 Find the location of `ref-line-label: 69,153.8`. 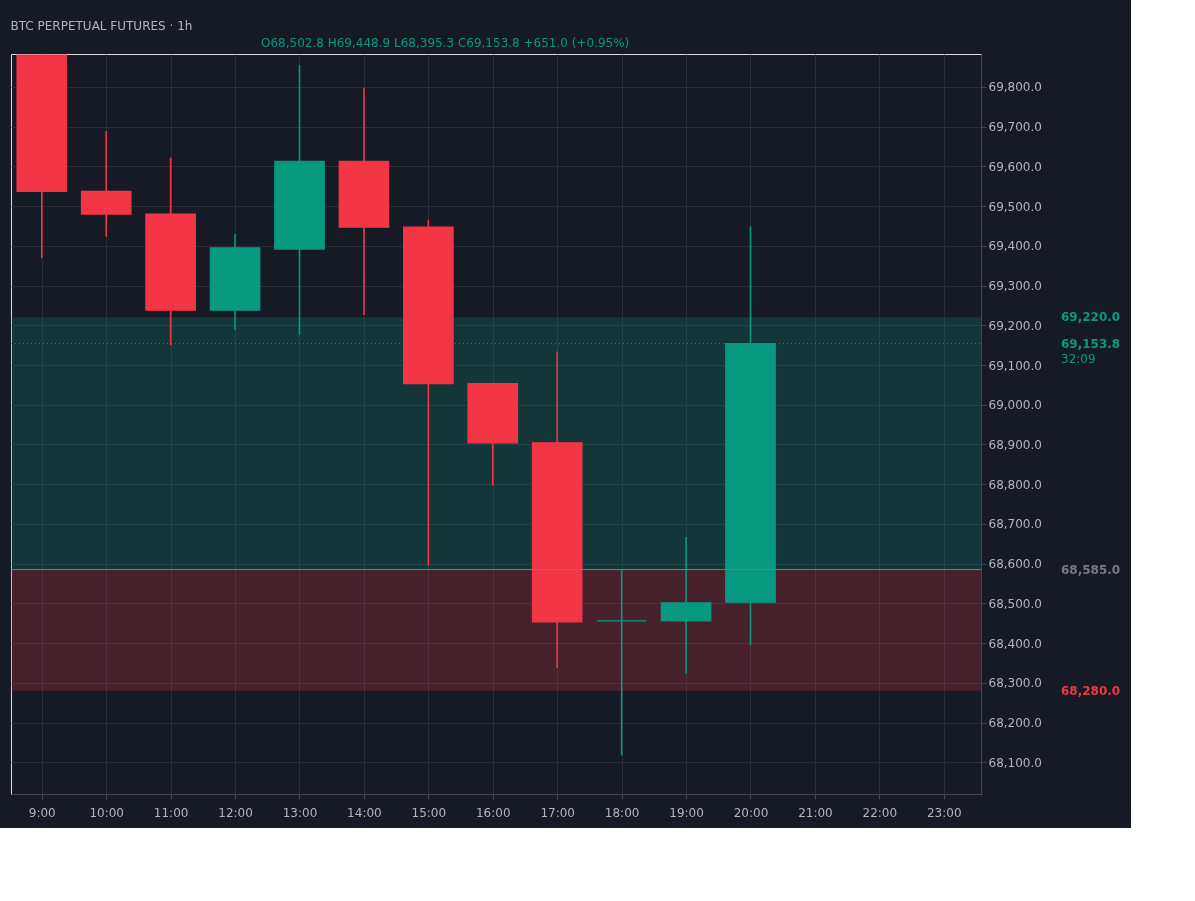

ref-line-label: 69,153.8 is located at coordinates (1091, 343).